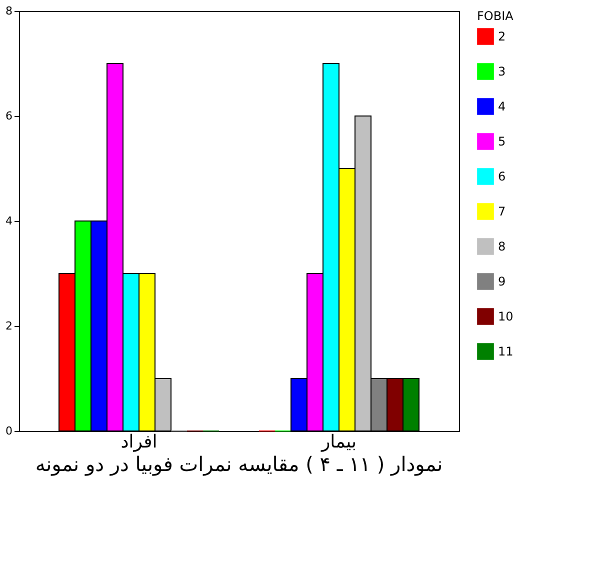 The width and height of the screenshot is (605, 561). Describe the element at coordinates (495, 16) in the screenshot. I see `legend-title: FOBIA` at that location.